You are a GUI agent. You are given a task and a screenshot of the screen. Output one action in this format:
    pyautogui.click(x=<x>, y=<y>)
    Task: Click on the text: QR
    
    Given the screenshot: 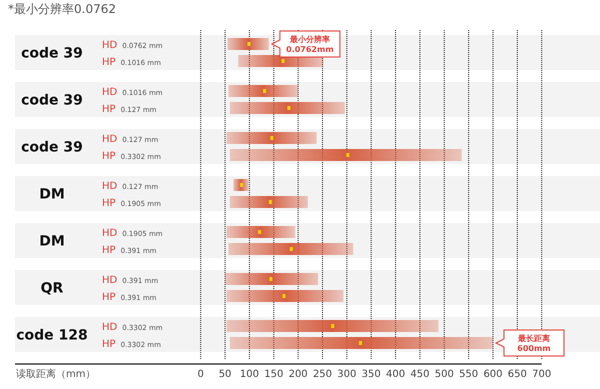 What is the action you would take?
    pyautogui.click(x=52, y=288)
    